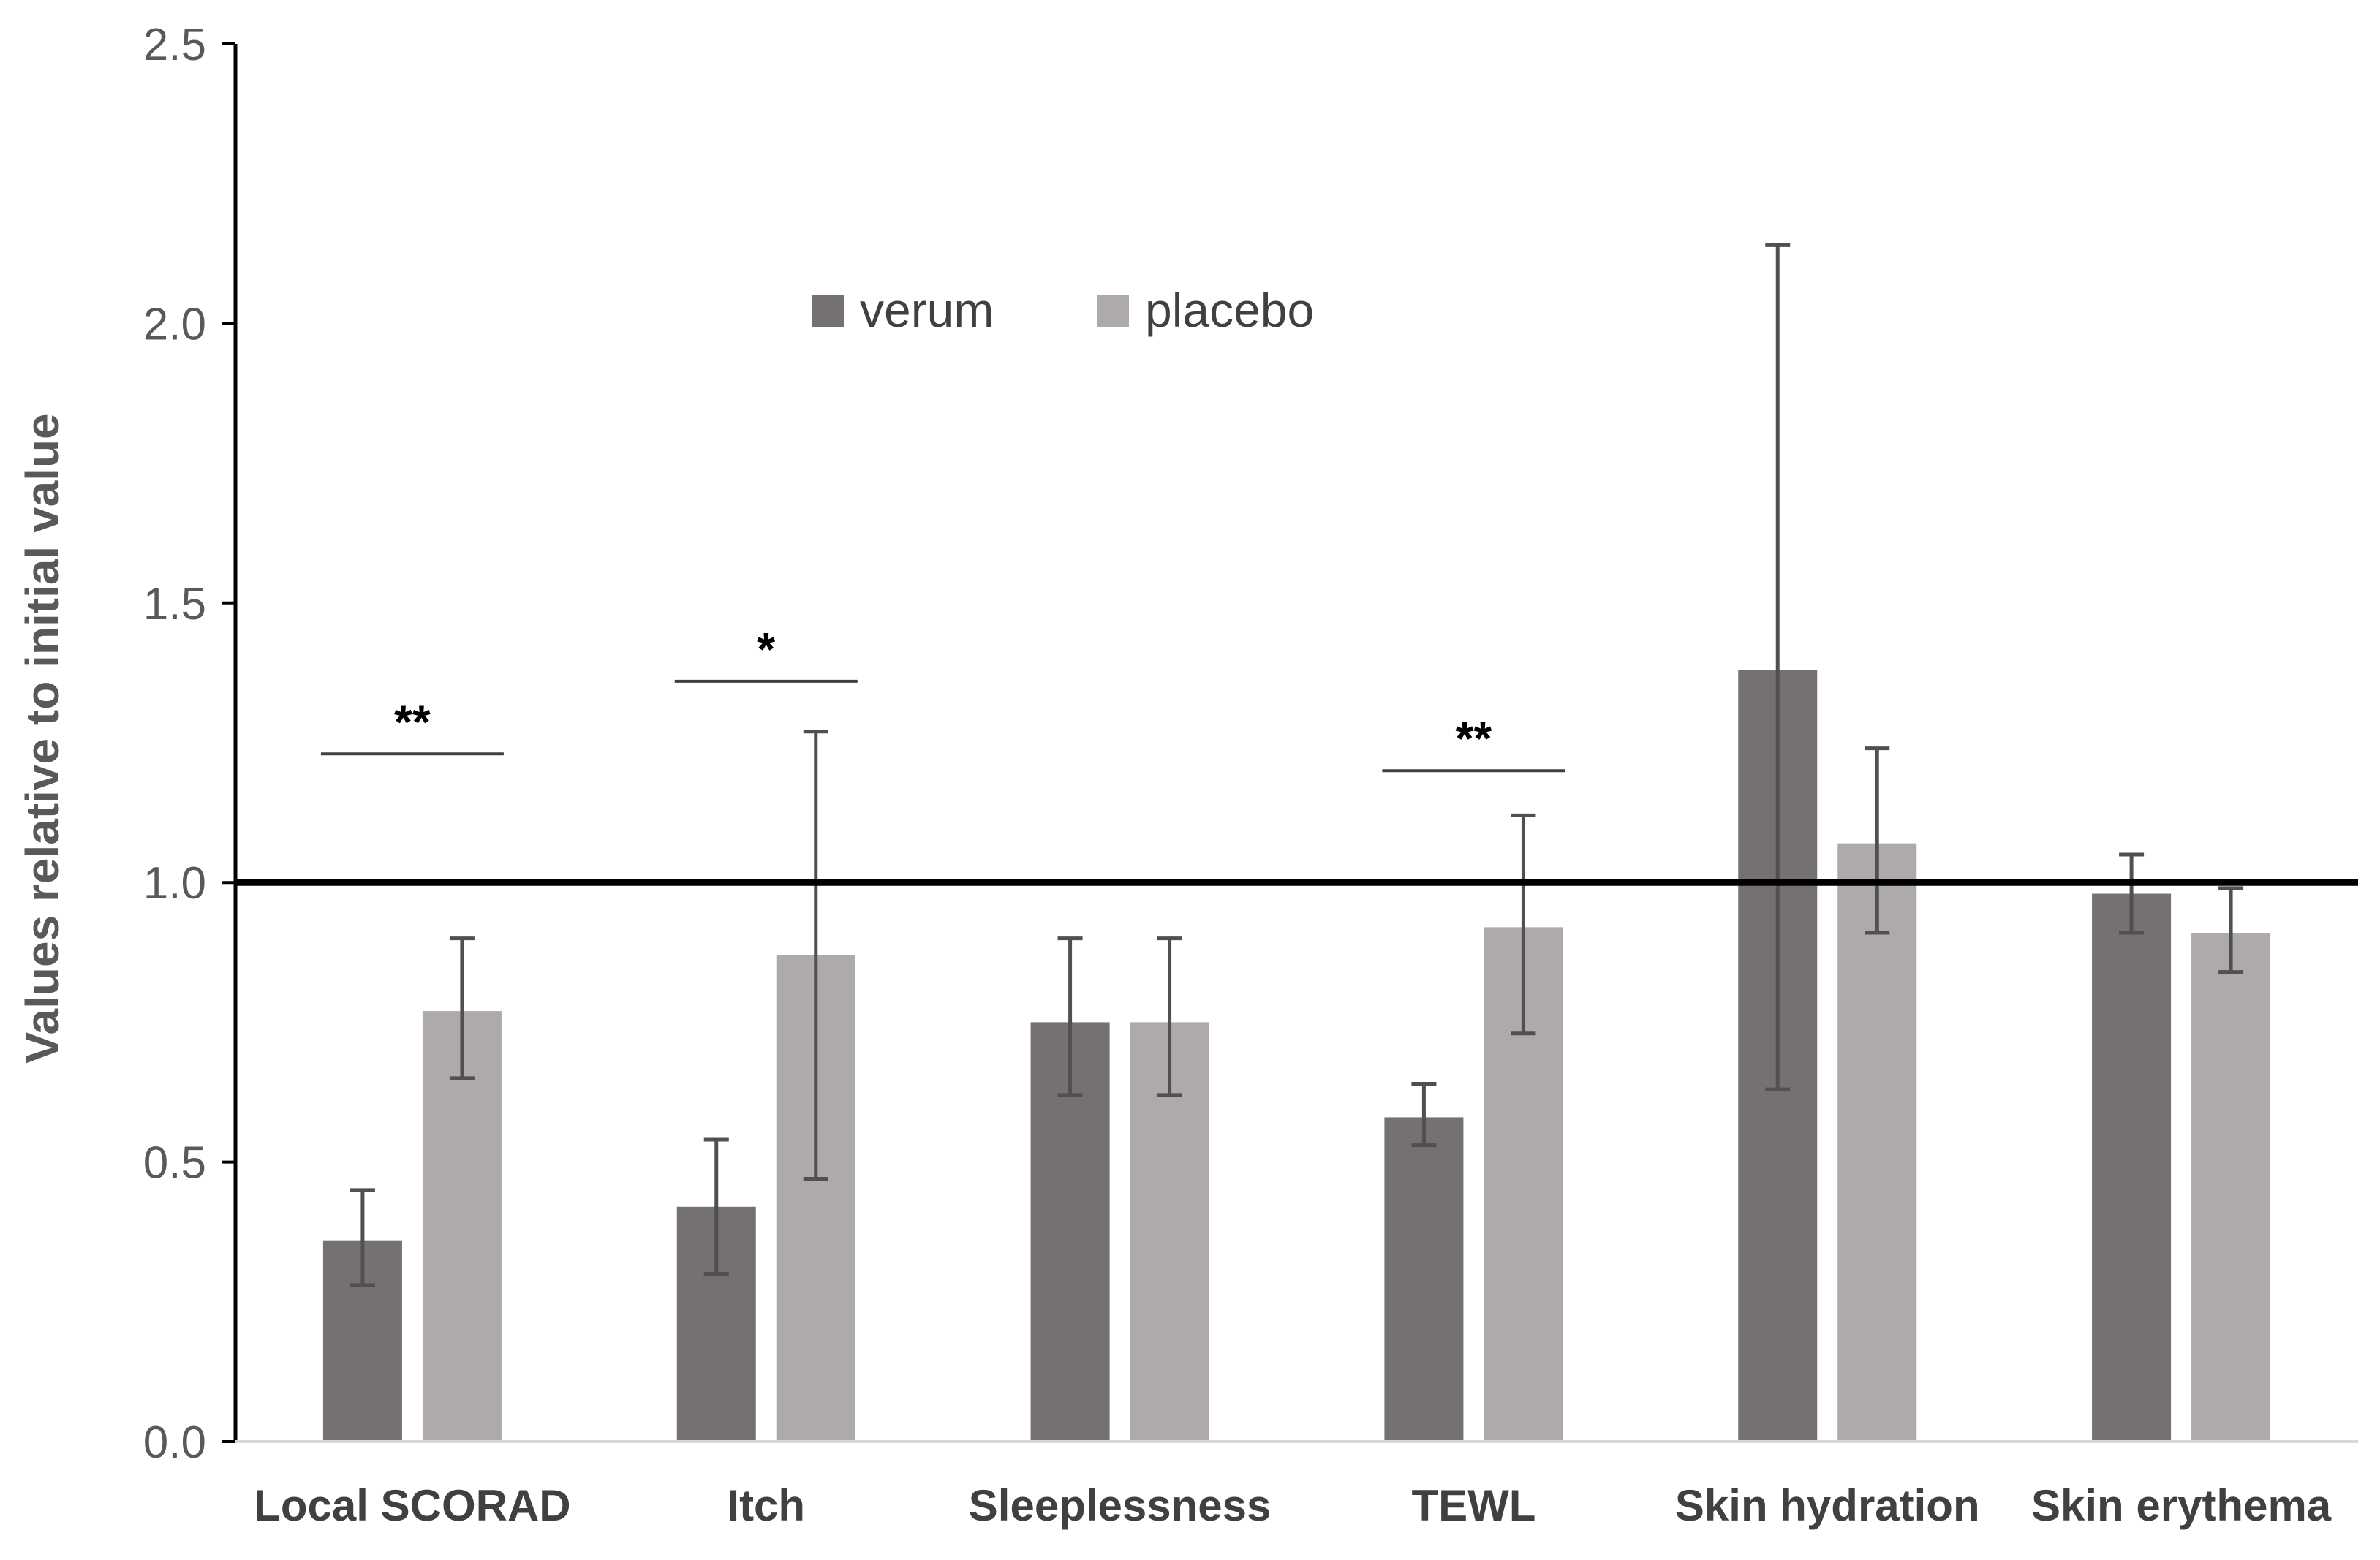  Describe the element at coordinates (1827, 1505) in the screenshot. I see `x-category-label: Skin hydration` at that location.